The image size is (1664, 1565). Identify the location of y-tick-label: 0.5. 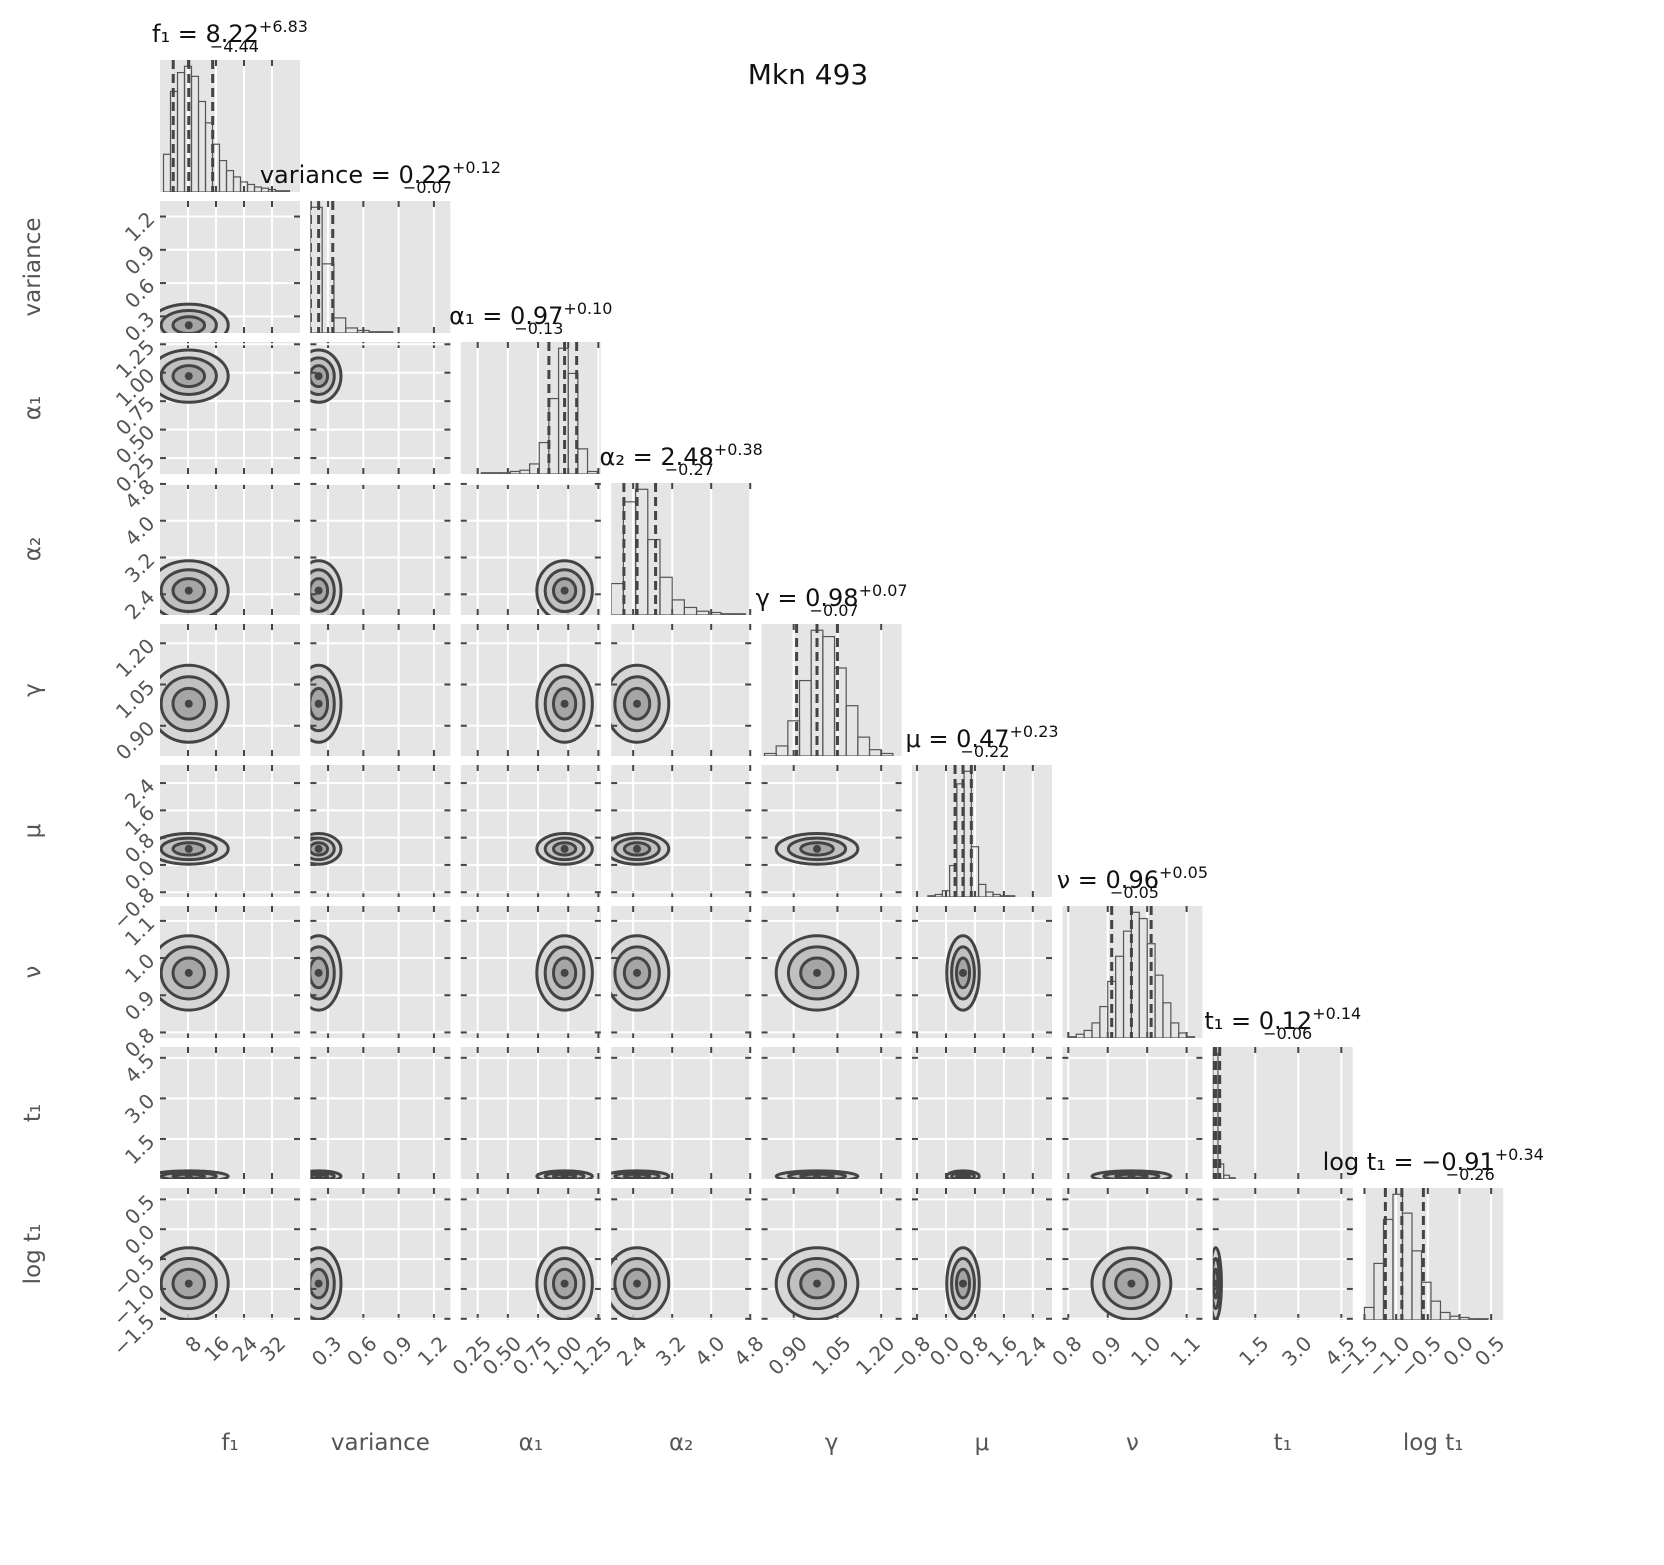
(139, 1209).